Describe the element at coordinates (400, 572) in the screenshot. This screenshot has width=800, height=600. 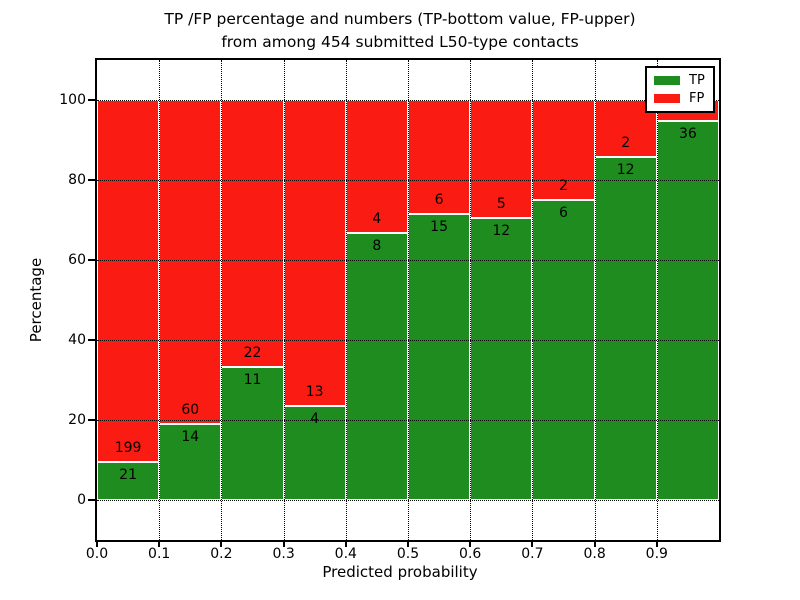
I see `x-axis-label: Predicted probability` at that location.